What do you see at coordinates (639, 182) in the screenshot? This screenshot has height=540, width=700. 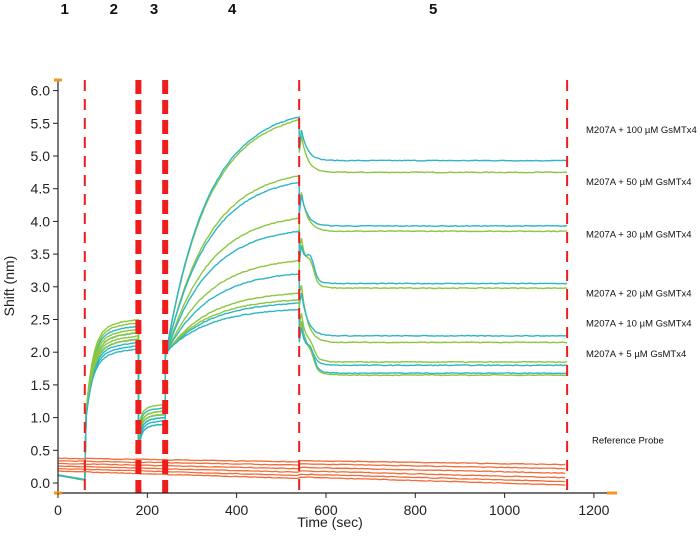 I see `annotation-2: M207A + 50 µM GsMTx4` at bounding box center [639, 182].